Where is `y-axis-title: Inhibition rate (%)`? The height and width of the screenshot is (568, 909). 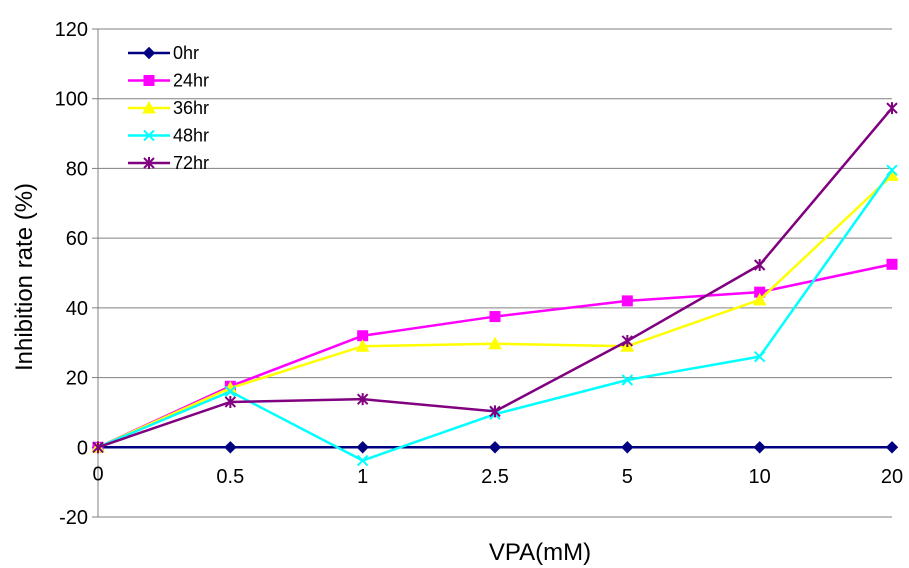
y-axis-title: Inhibition rate (%) is located at coordinates (24, 277).